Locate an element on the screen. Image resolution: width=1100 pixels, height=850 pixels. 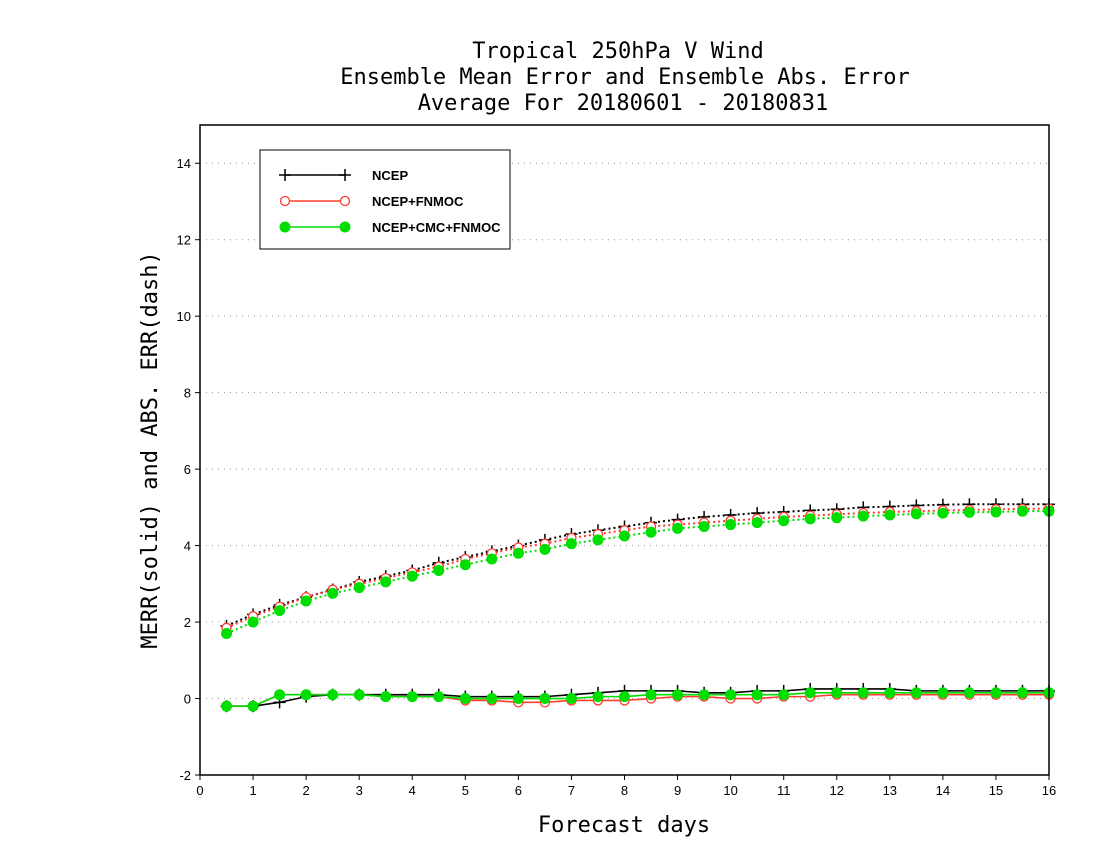
legend-item-1: NCEP+FNMOC is located at coordinates (371, 201).